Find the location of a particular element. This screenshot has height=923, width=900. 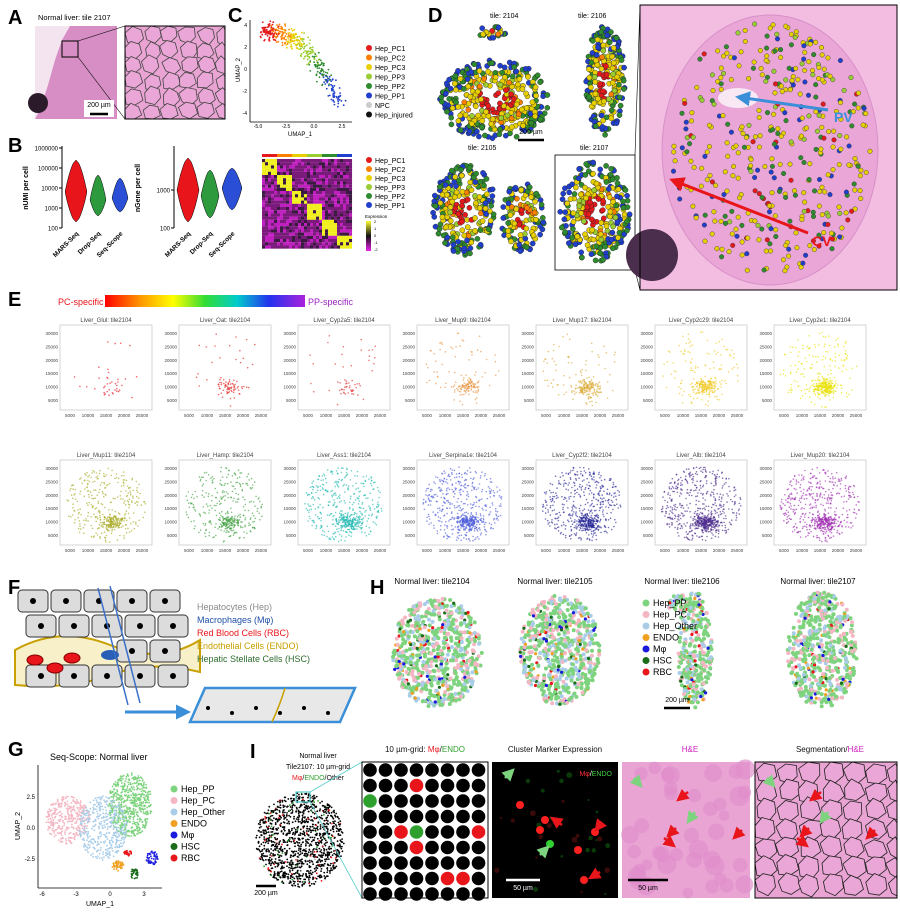

panel-letter: G is located at coordinates (16, 750).